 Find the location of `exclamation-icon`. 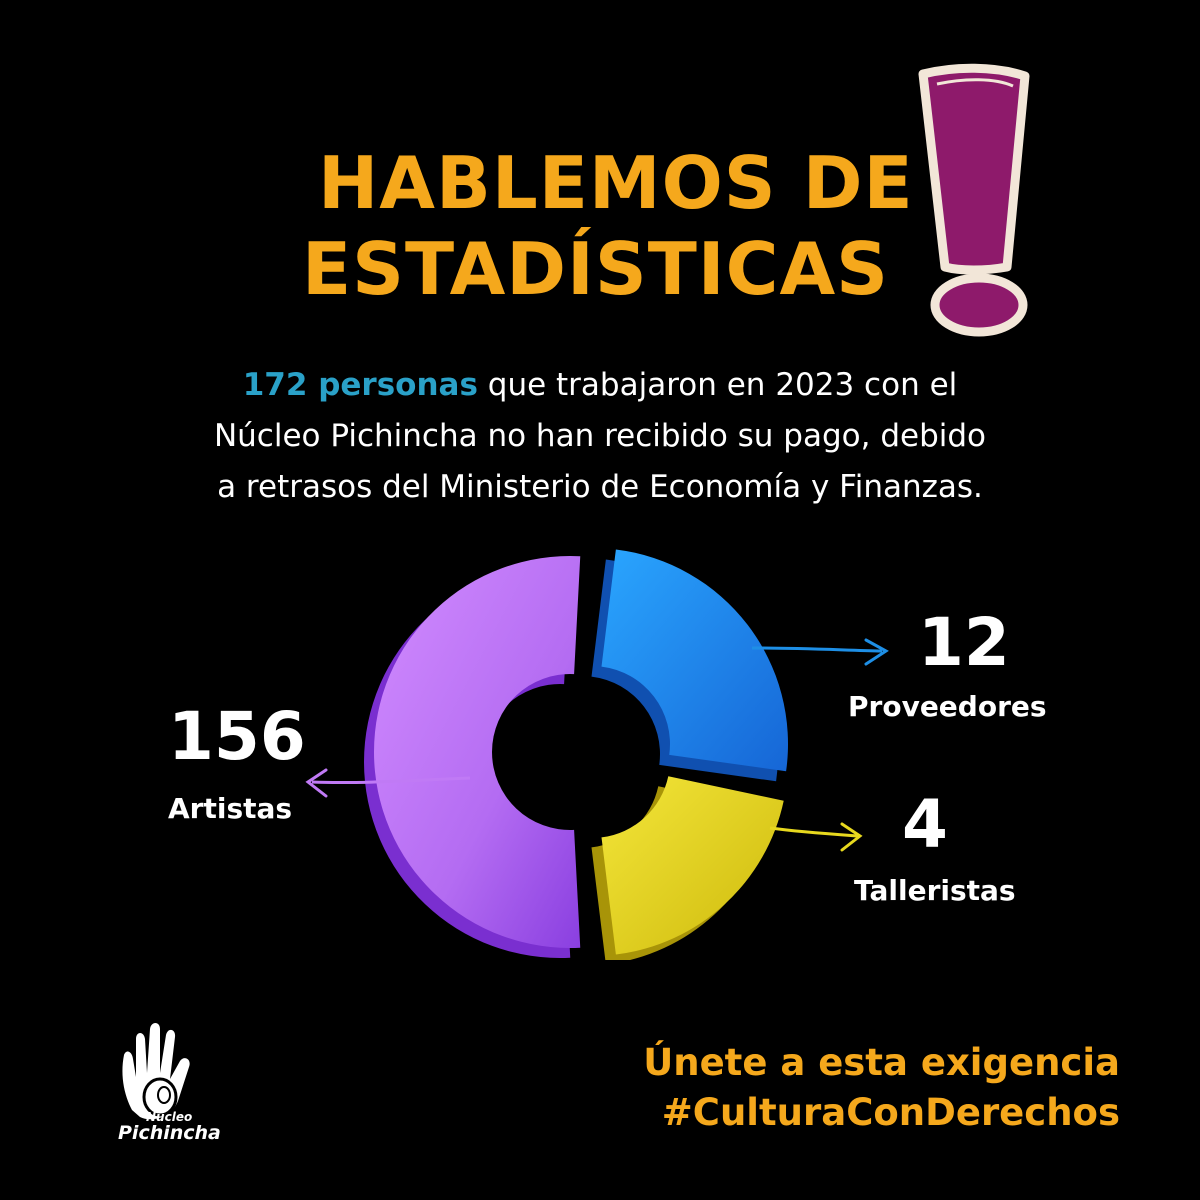

exclamation-icon is located at coordinates (974, 200).